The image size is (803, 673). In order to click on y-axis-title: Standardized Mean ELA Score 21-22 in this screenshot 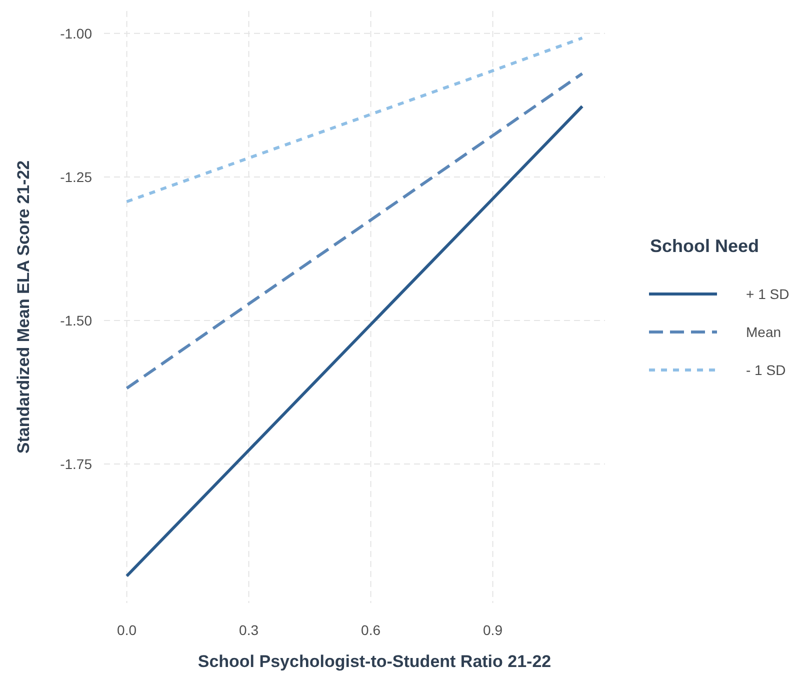, I will do `click(23, 307)`.